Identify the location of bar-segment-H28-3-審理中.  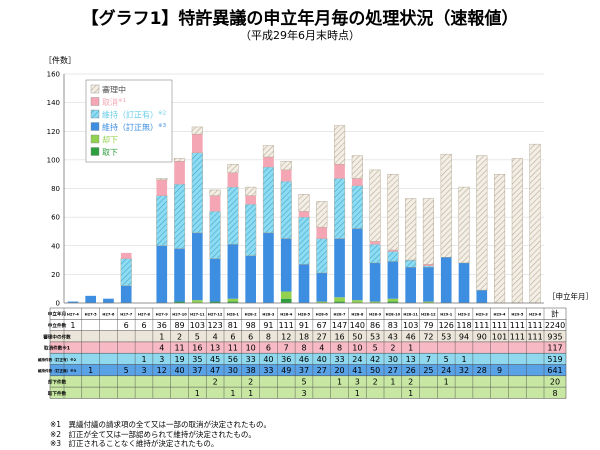
(268, 151).